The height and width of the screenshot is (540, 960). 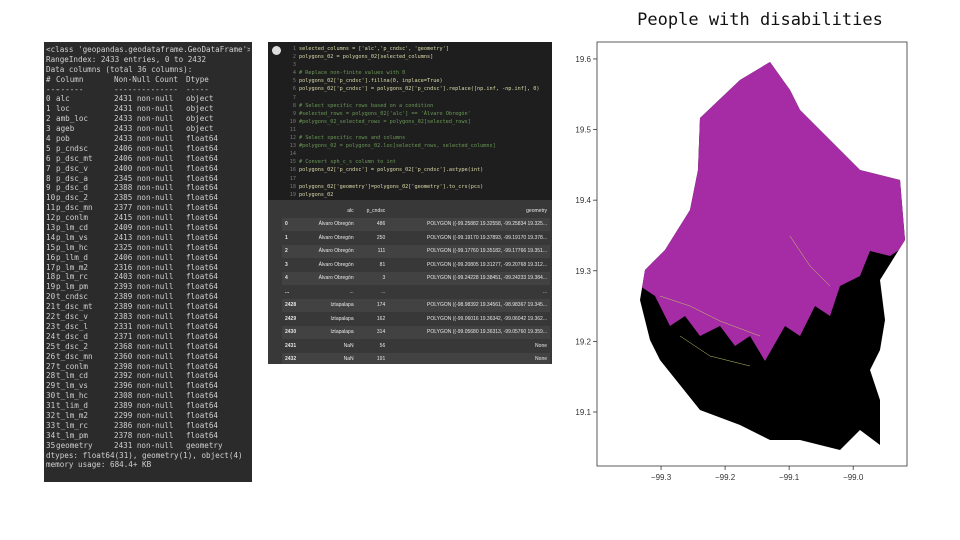 I want to click on info-cell: -----, so click(x=197, y=89).